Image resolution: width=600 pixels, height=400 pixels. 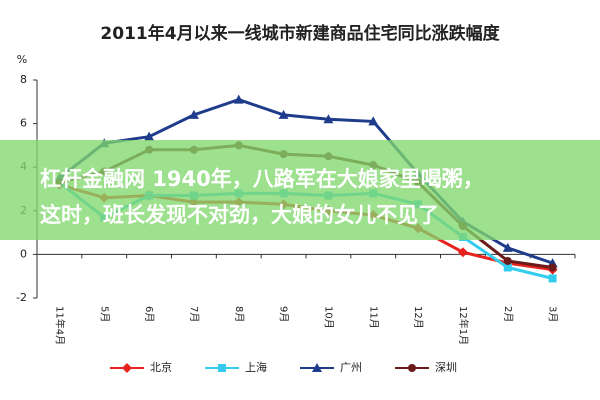 What do you see at coordinates (22, 59) in the screenshot?
I see `y-axis-label: %` at bounding box center [22, 59].